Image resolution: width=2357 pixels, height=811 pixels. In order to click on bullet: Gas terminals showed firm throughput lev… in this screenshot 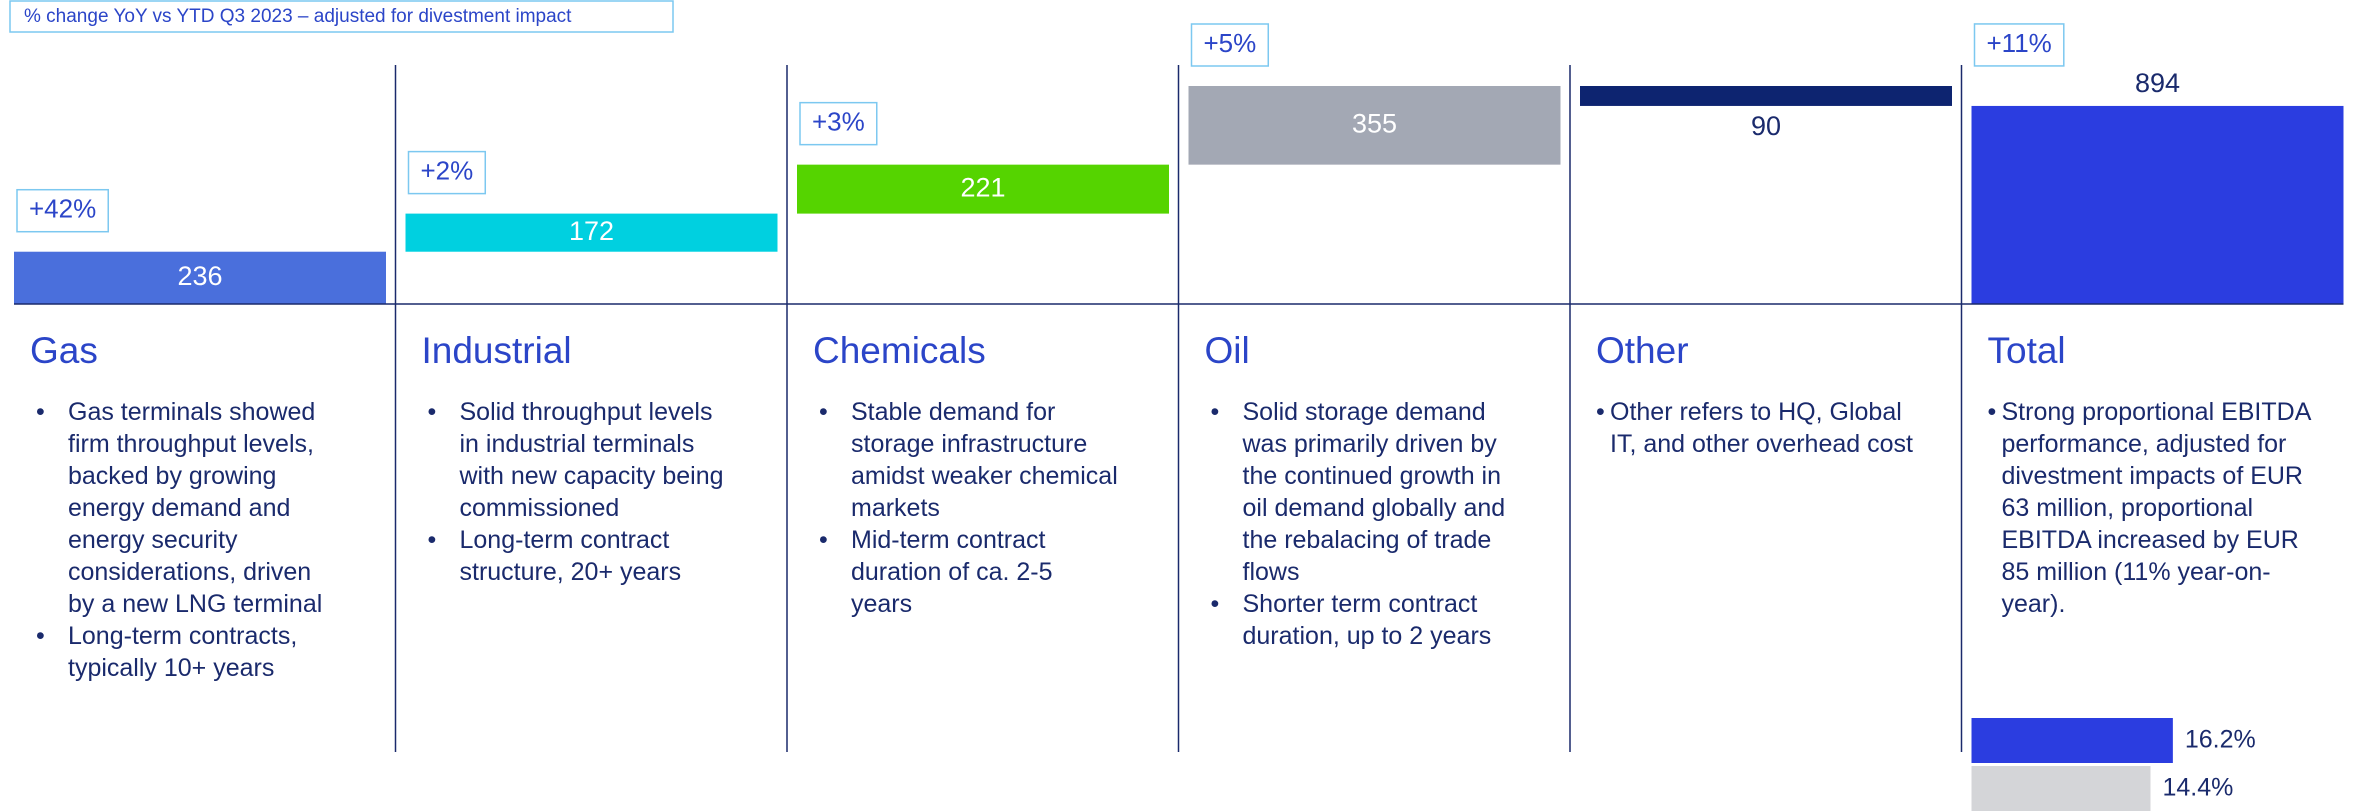, I will do `click(185, 508)`.